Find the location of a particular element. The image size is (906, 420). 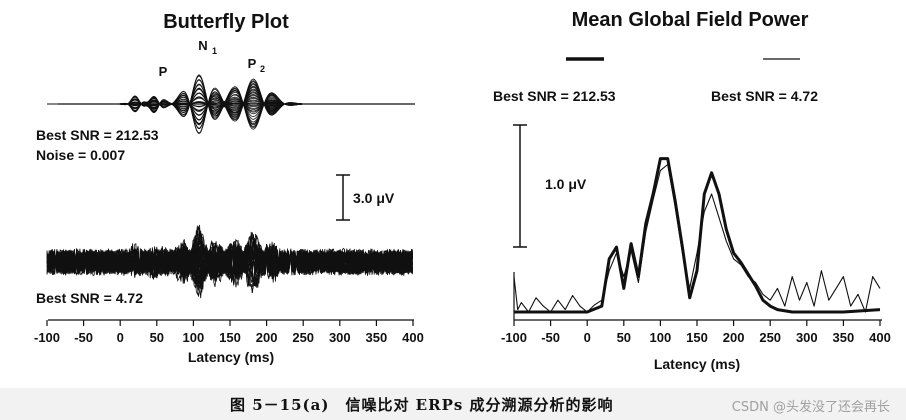

gfp-scale-bar: 1.0 μV is located at coordinates (550, 186).